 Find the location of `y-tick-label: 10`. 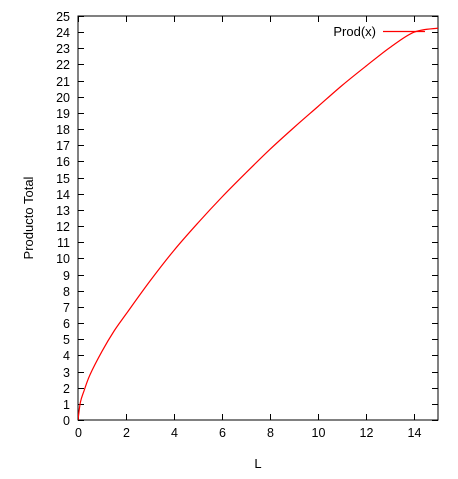

y-tick-label: 10 is located at coordinates (63, 259).